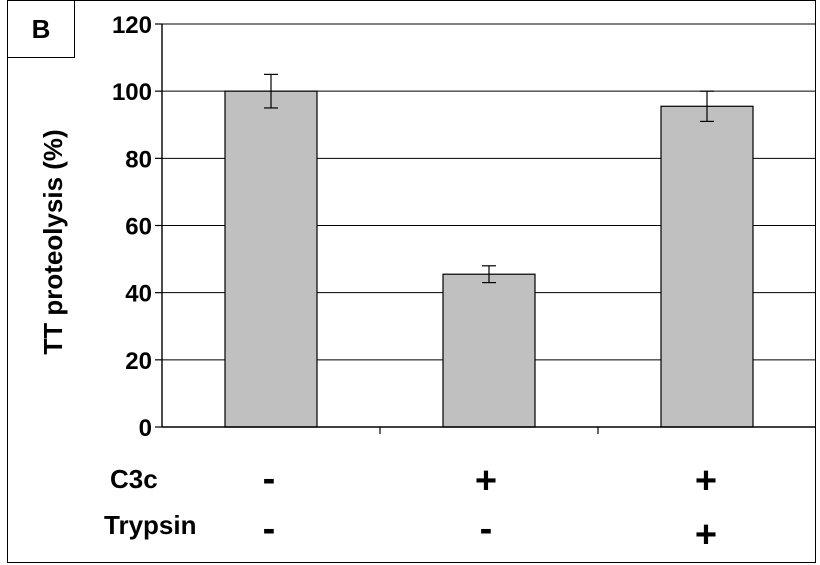 The image size is (820, 565). I want to click on y-tick-label: 0, so click(145, 428).